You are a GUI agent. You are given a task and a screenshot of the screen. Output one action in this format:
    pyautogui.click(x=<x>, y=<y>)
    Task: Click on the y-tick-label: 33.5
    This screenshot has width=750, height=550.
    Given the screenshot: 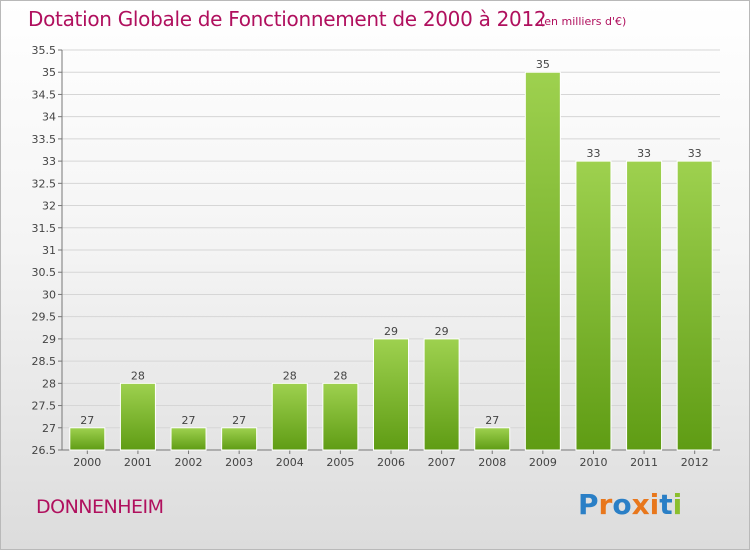 What is the action you would take?
    pyautogui.click(x=44, y=139)
    